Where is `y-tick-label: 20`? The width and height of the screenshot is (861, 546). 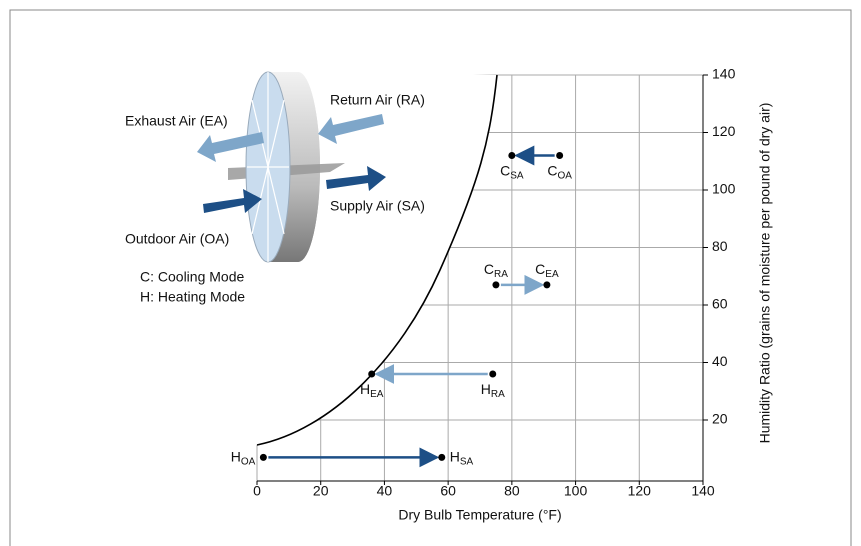
y-tick-label: 20 is located at coordinates (720, 419).